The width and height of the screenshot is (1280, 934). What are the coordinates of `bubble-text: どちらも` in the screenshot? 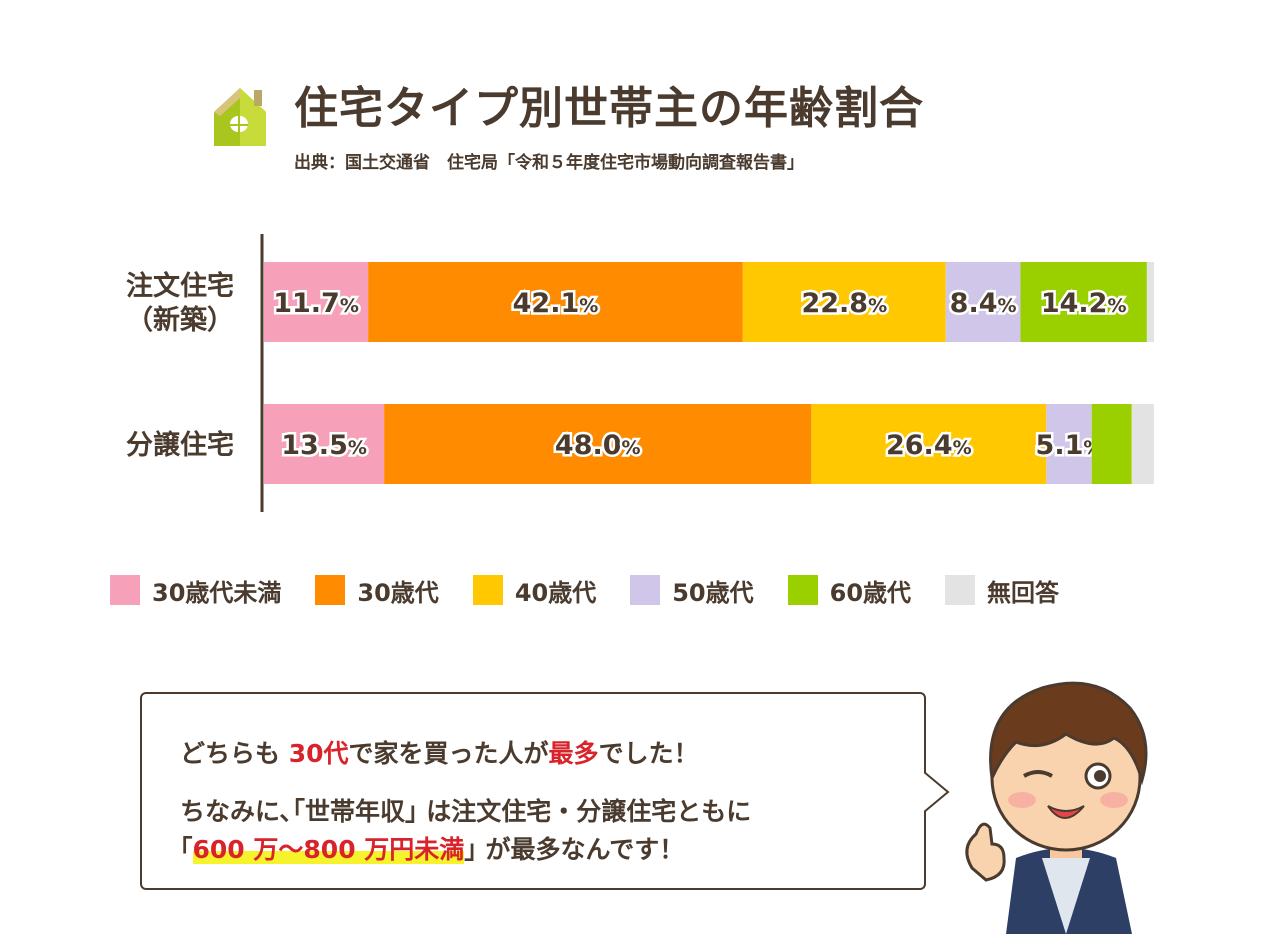 It's located at (230, 753).